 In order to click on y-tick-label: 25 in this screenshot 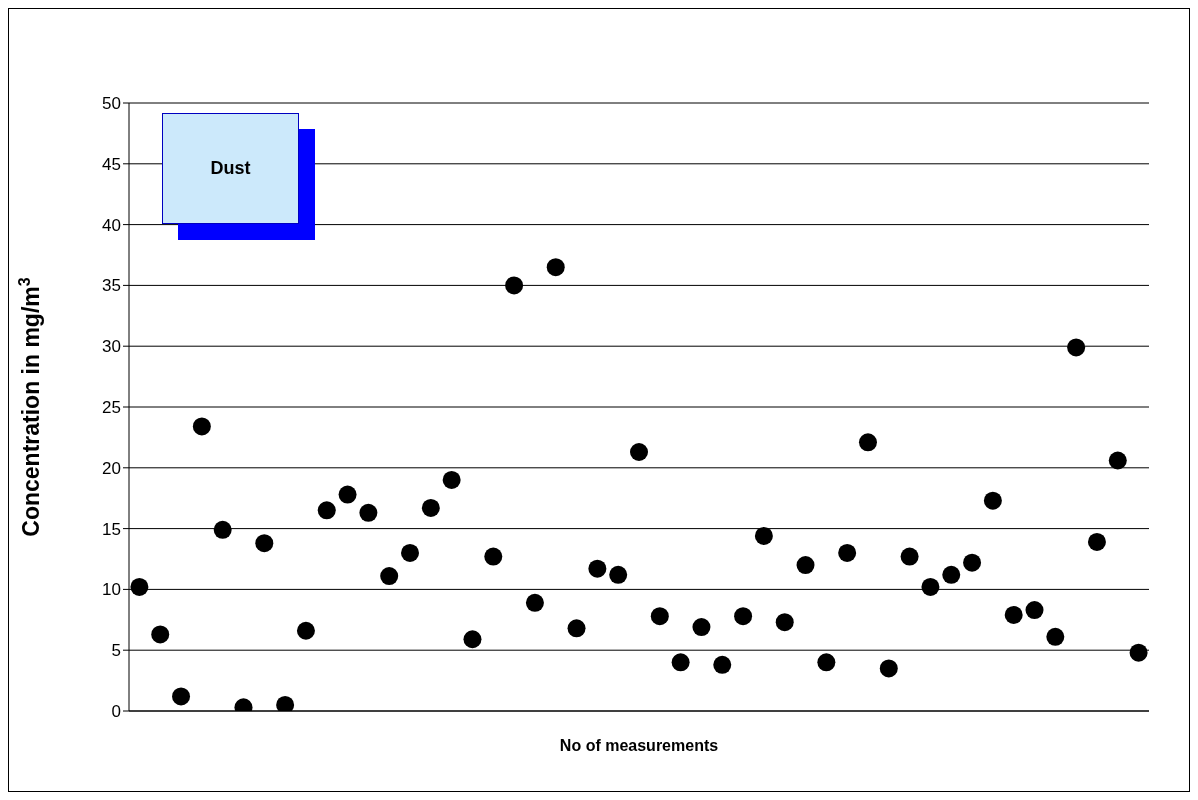, I will do `click(111, 408)`.